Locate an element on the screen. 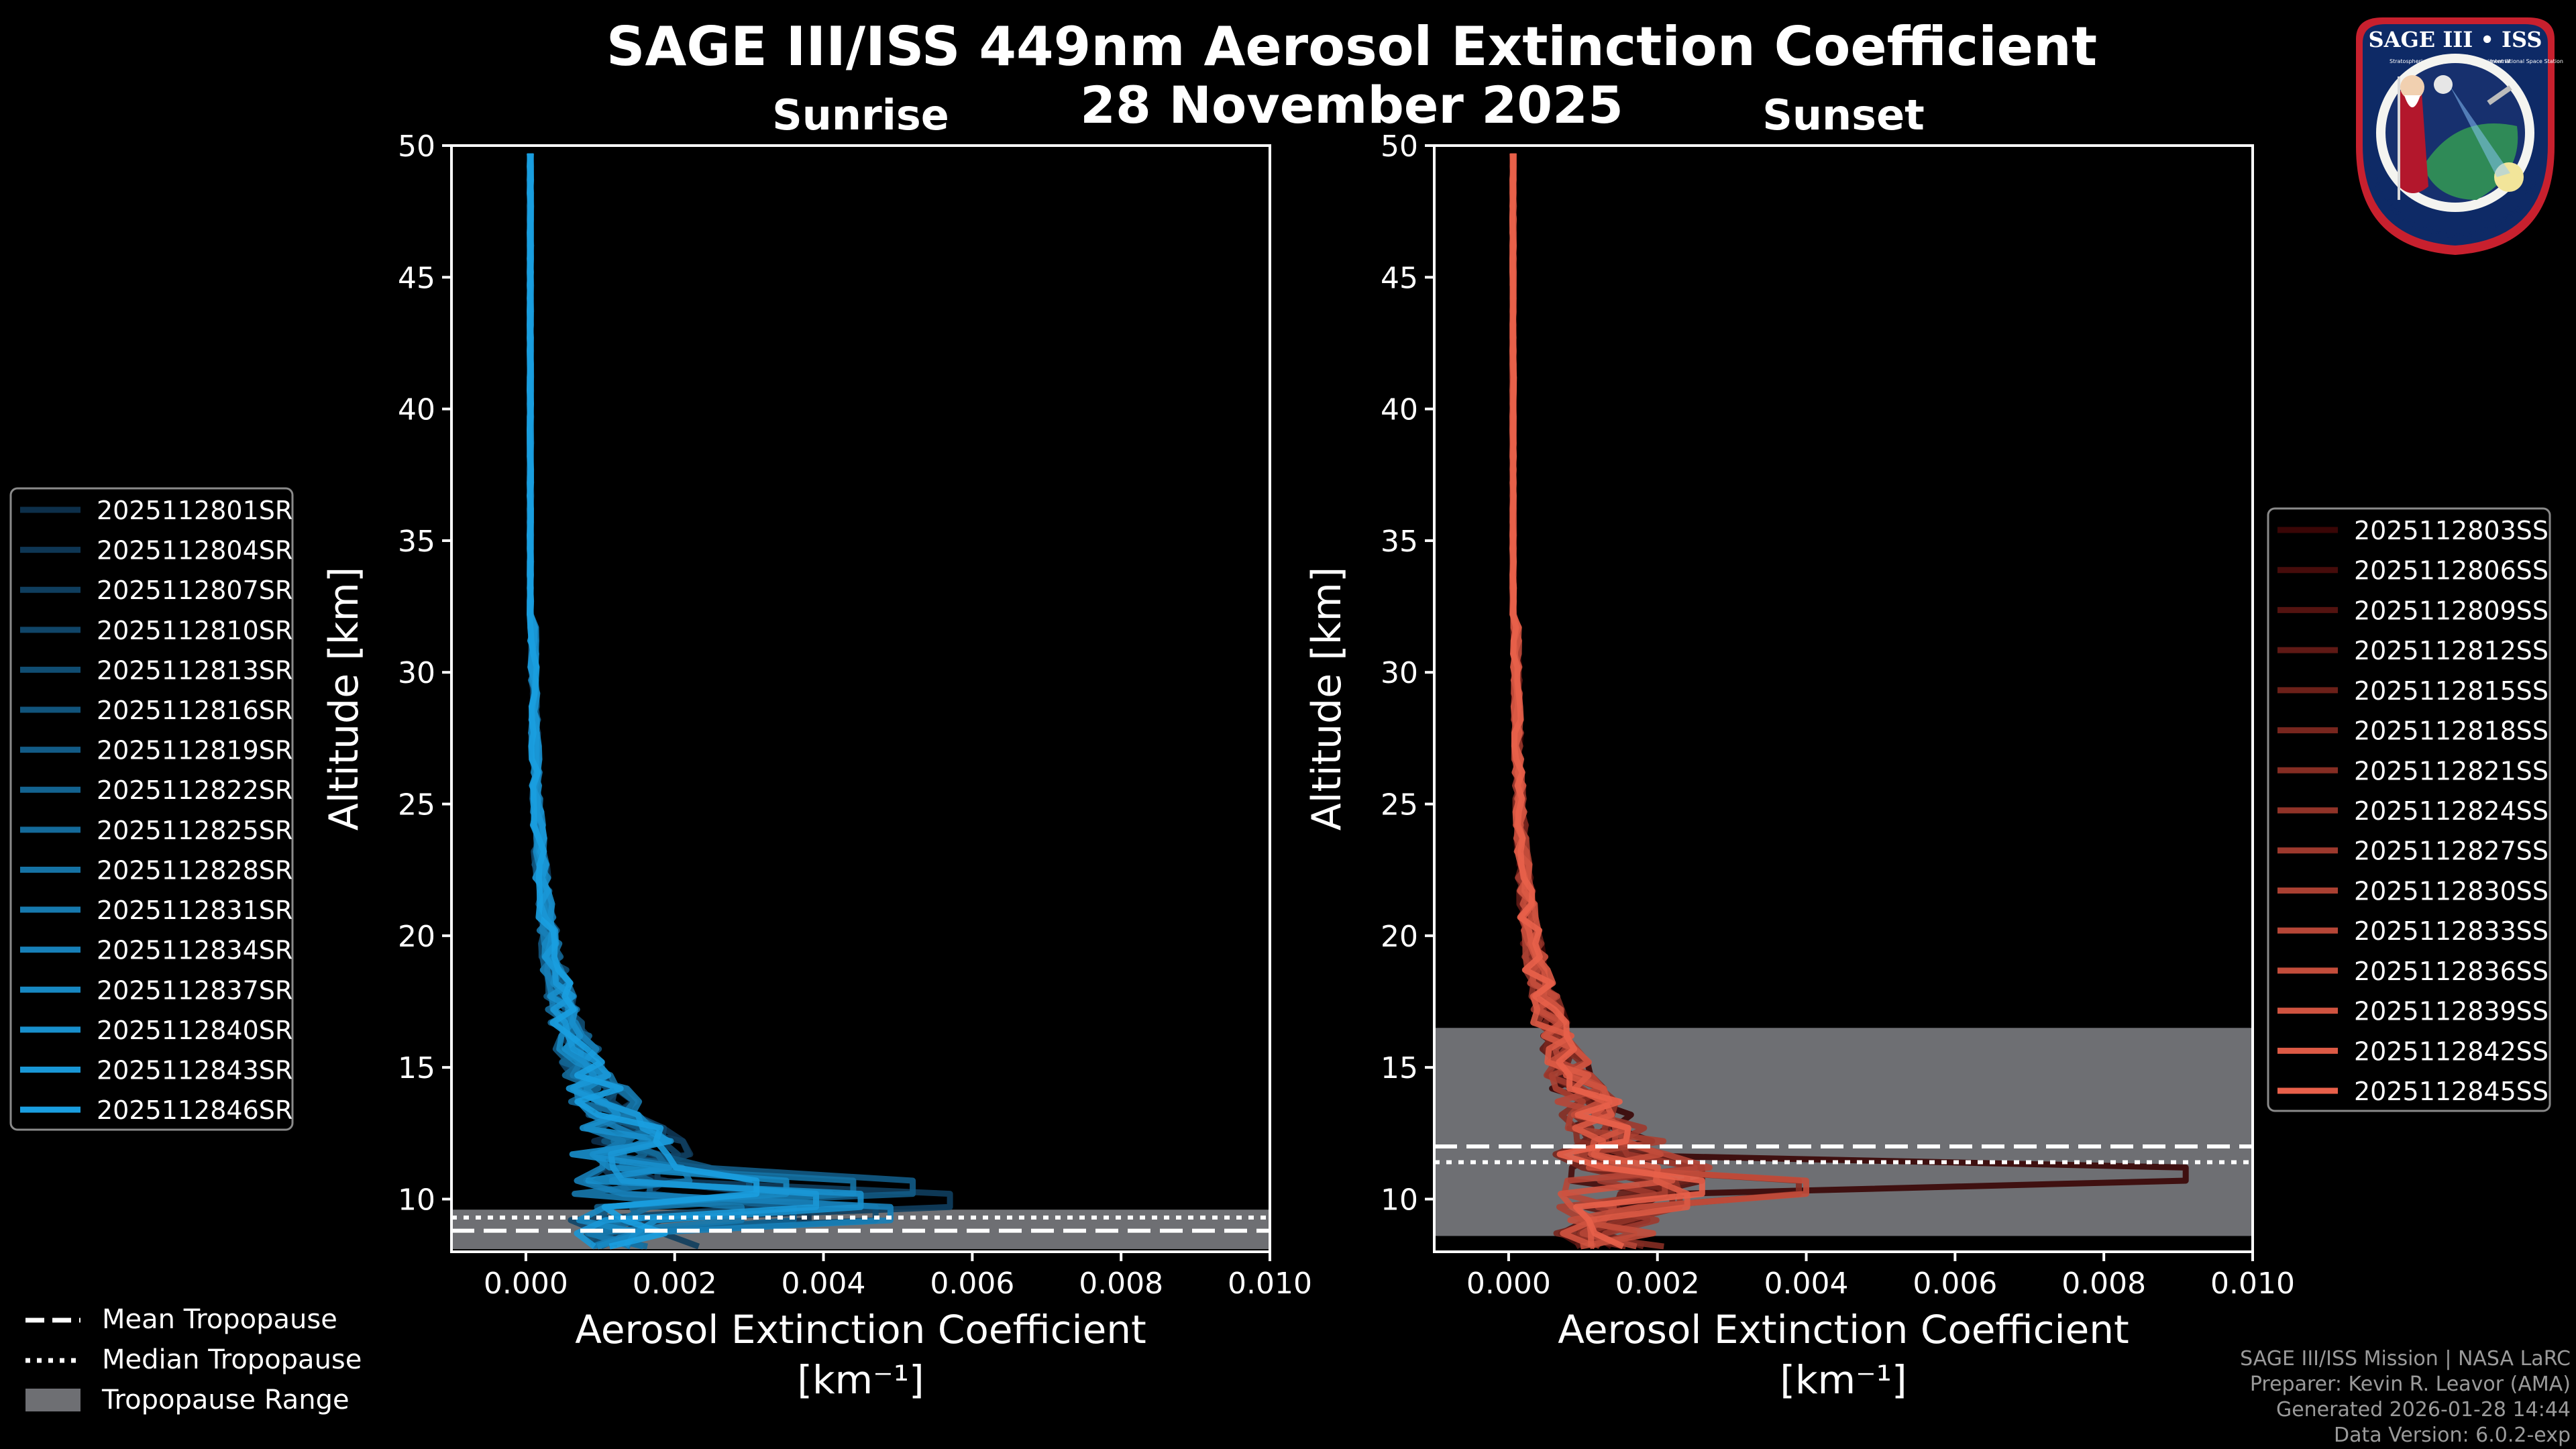 The width and height of the screenshot is (2576, 1449). legend-label: 2025112815SS is located at coordinates (2451, 691).